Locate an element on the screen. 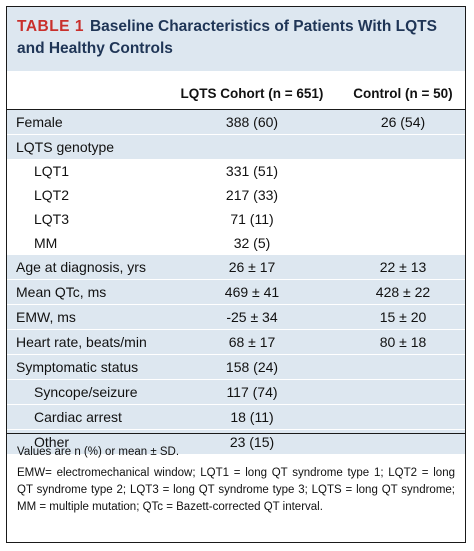 The height and width of the screenshot is (551, 474). row-label: LQTS genotype is located at coordinates (65, 147).